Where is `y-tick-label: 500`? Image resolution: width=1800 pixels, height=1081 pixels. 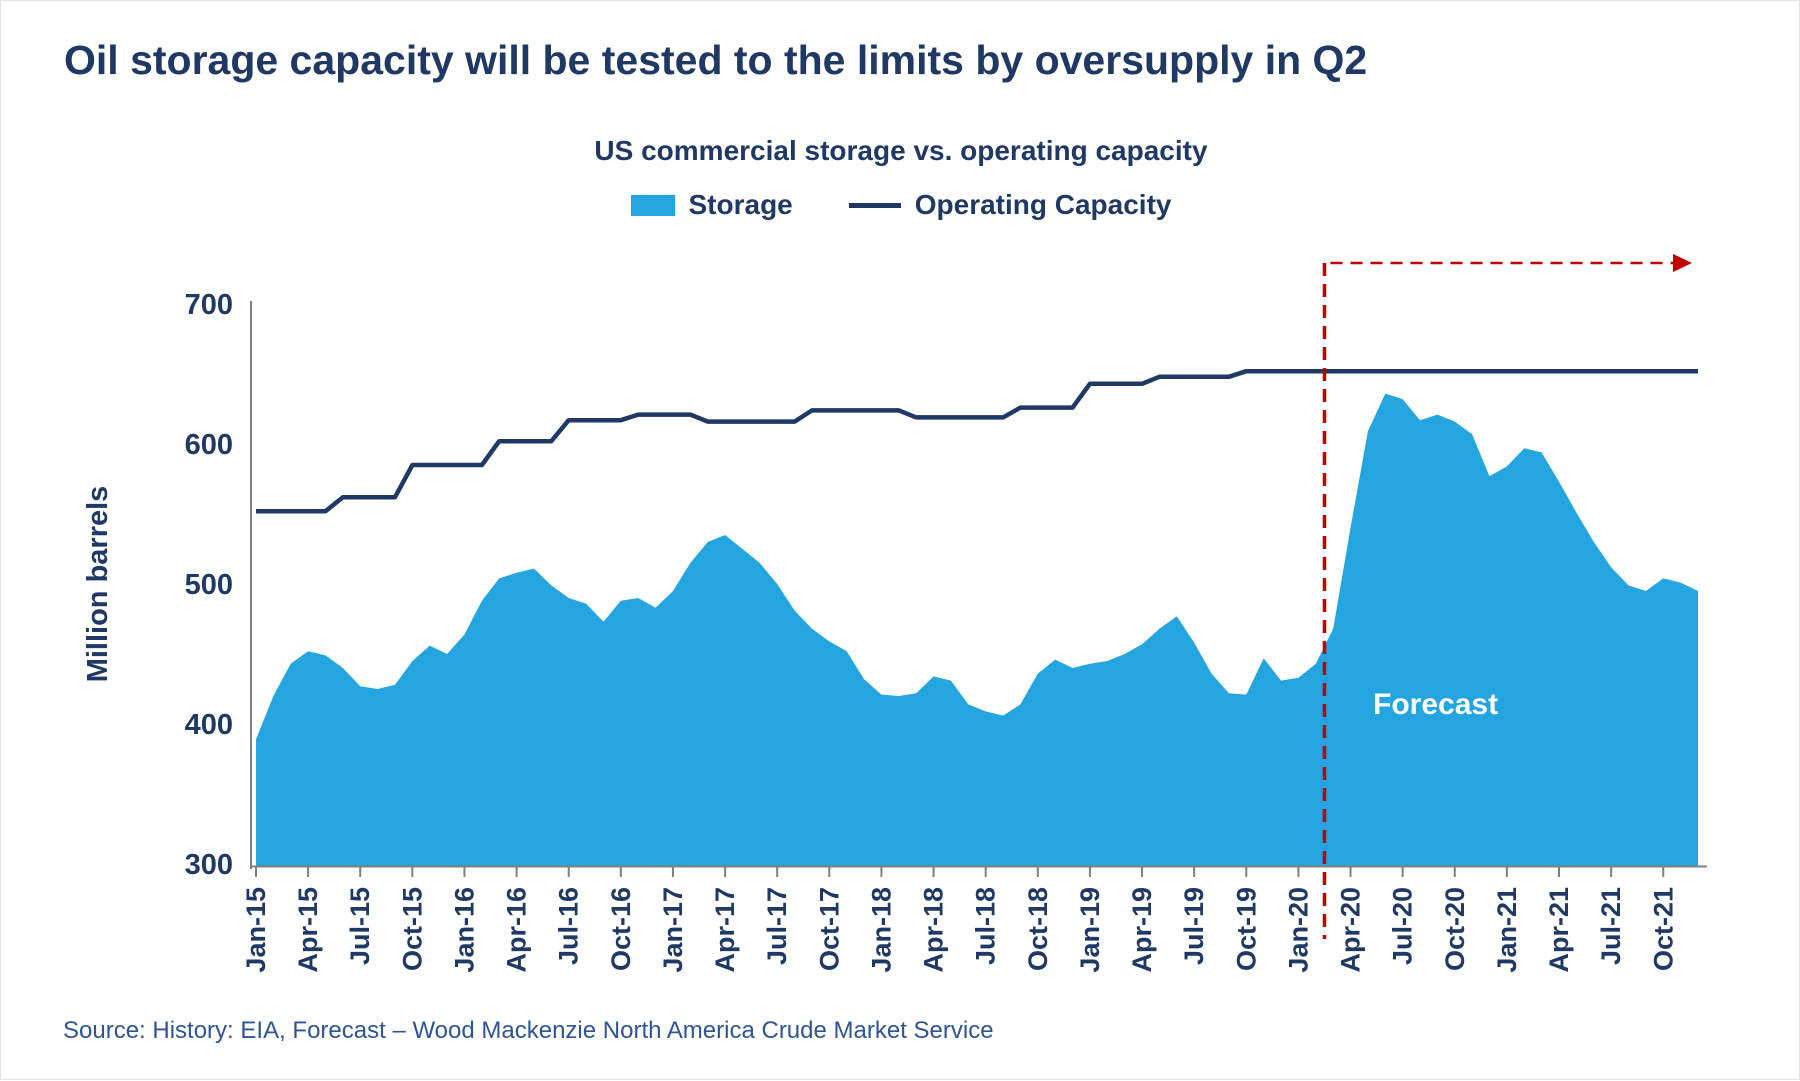 y-tick-label: 500 is located at coordinates (209, 585).